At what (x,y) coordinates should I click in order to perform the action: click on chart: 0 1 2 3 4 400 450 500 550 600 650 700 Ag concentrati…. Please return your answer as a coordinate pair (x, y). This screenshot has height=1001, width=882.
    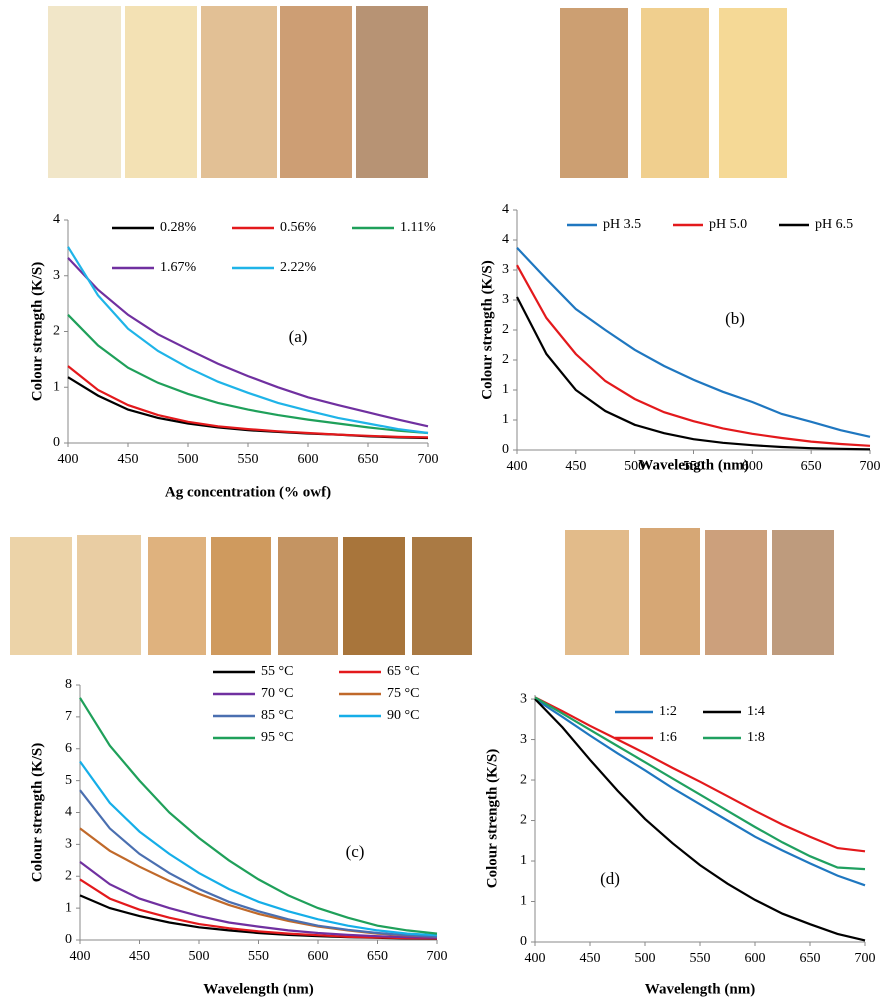
    Looking at the image, I should click on (233, 356).